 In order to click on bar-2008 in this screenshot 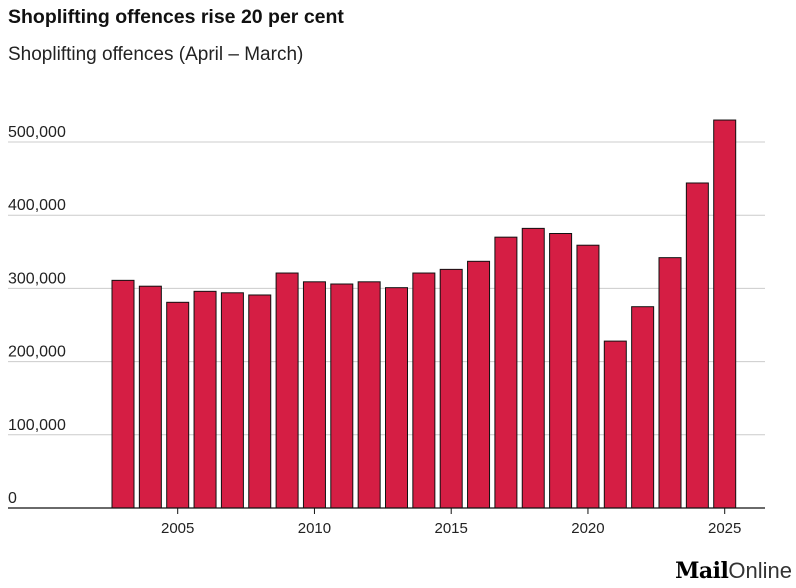, I will do `click(260, 401)`.